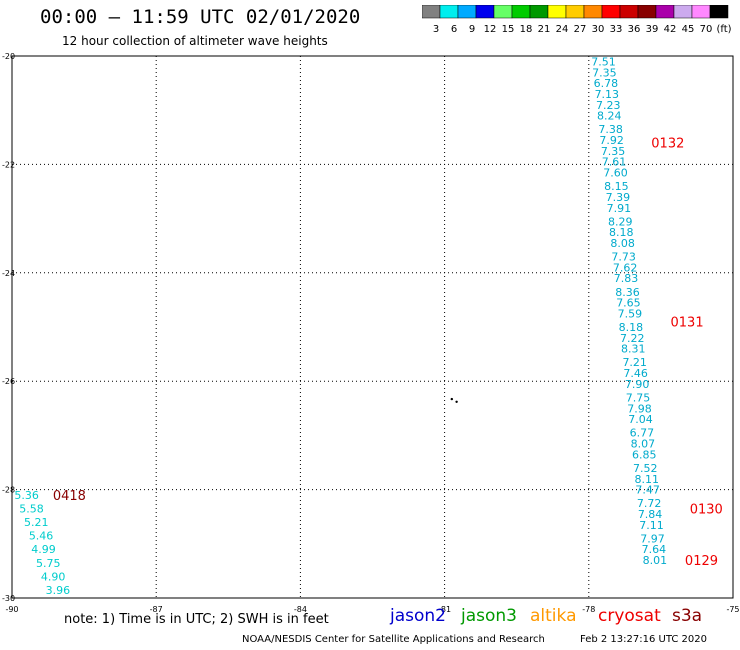 This screenshot has height=650, width=740. What do you see at coordinates (489, 616) in the screenshot?
I see `satellite-legend-jason3: jason3` at bounding box center [489, 616].